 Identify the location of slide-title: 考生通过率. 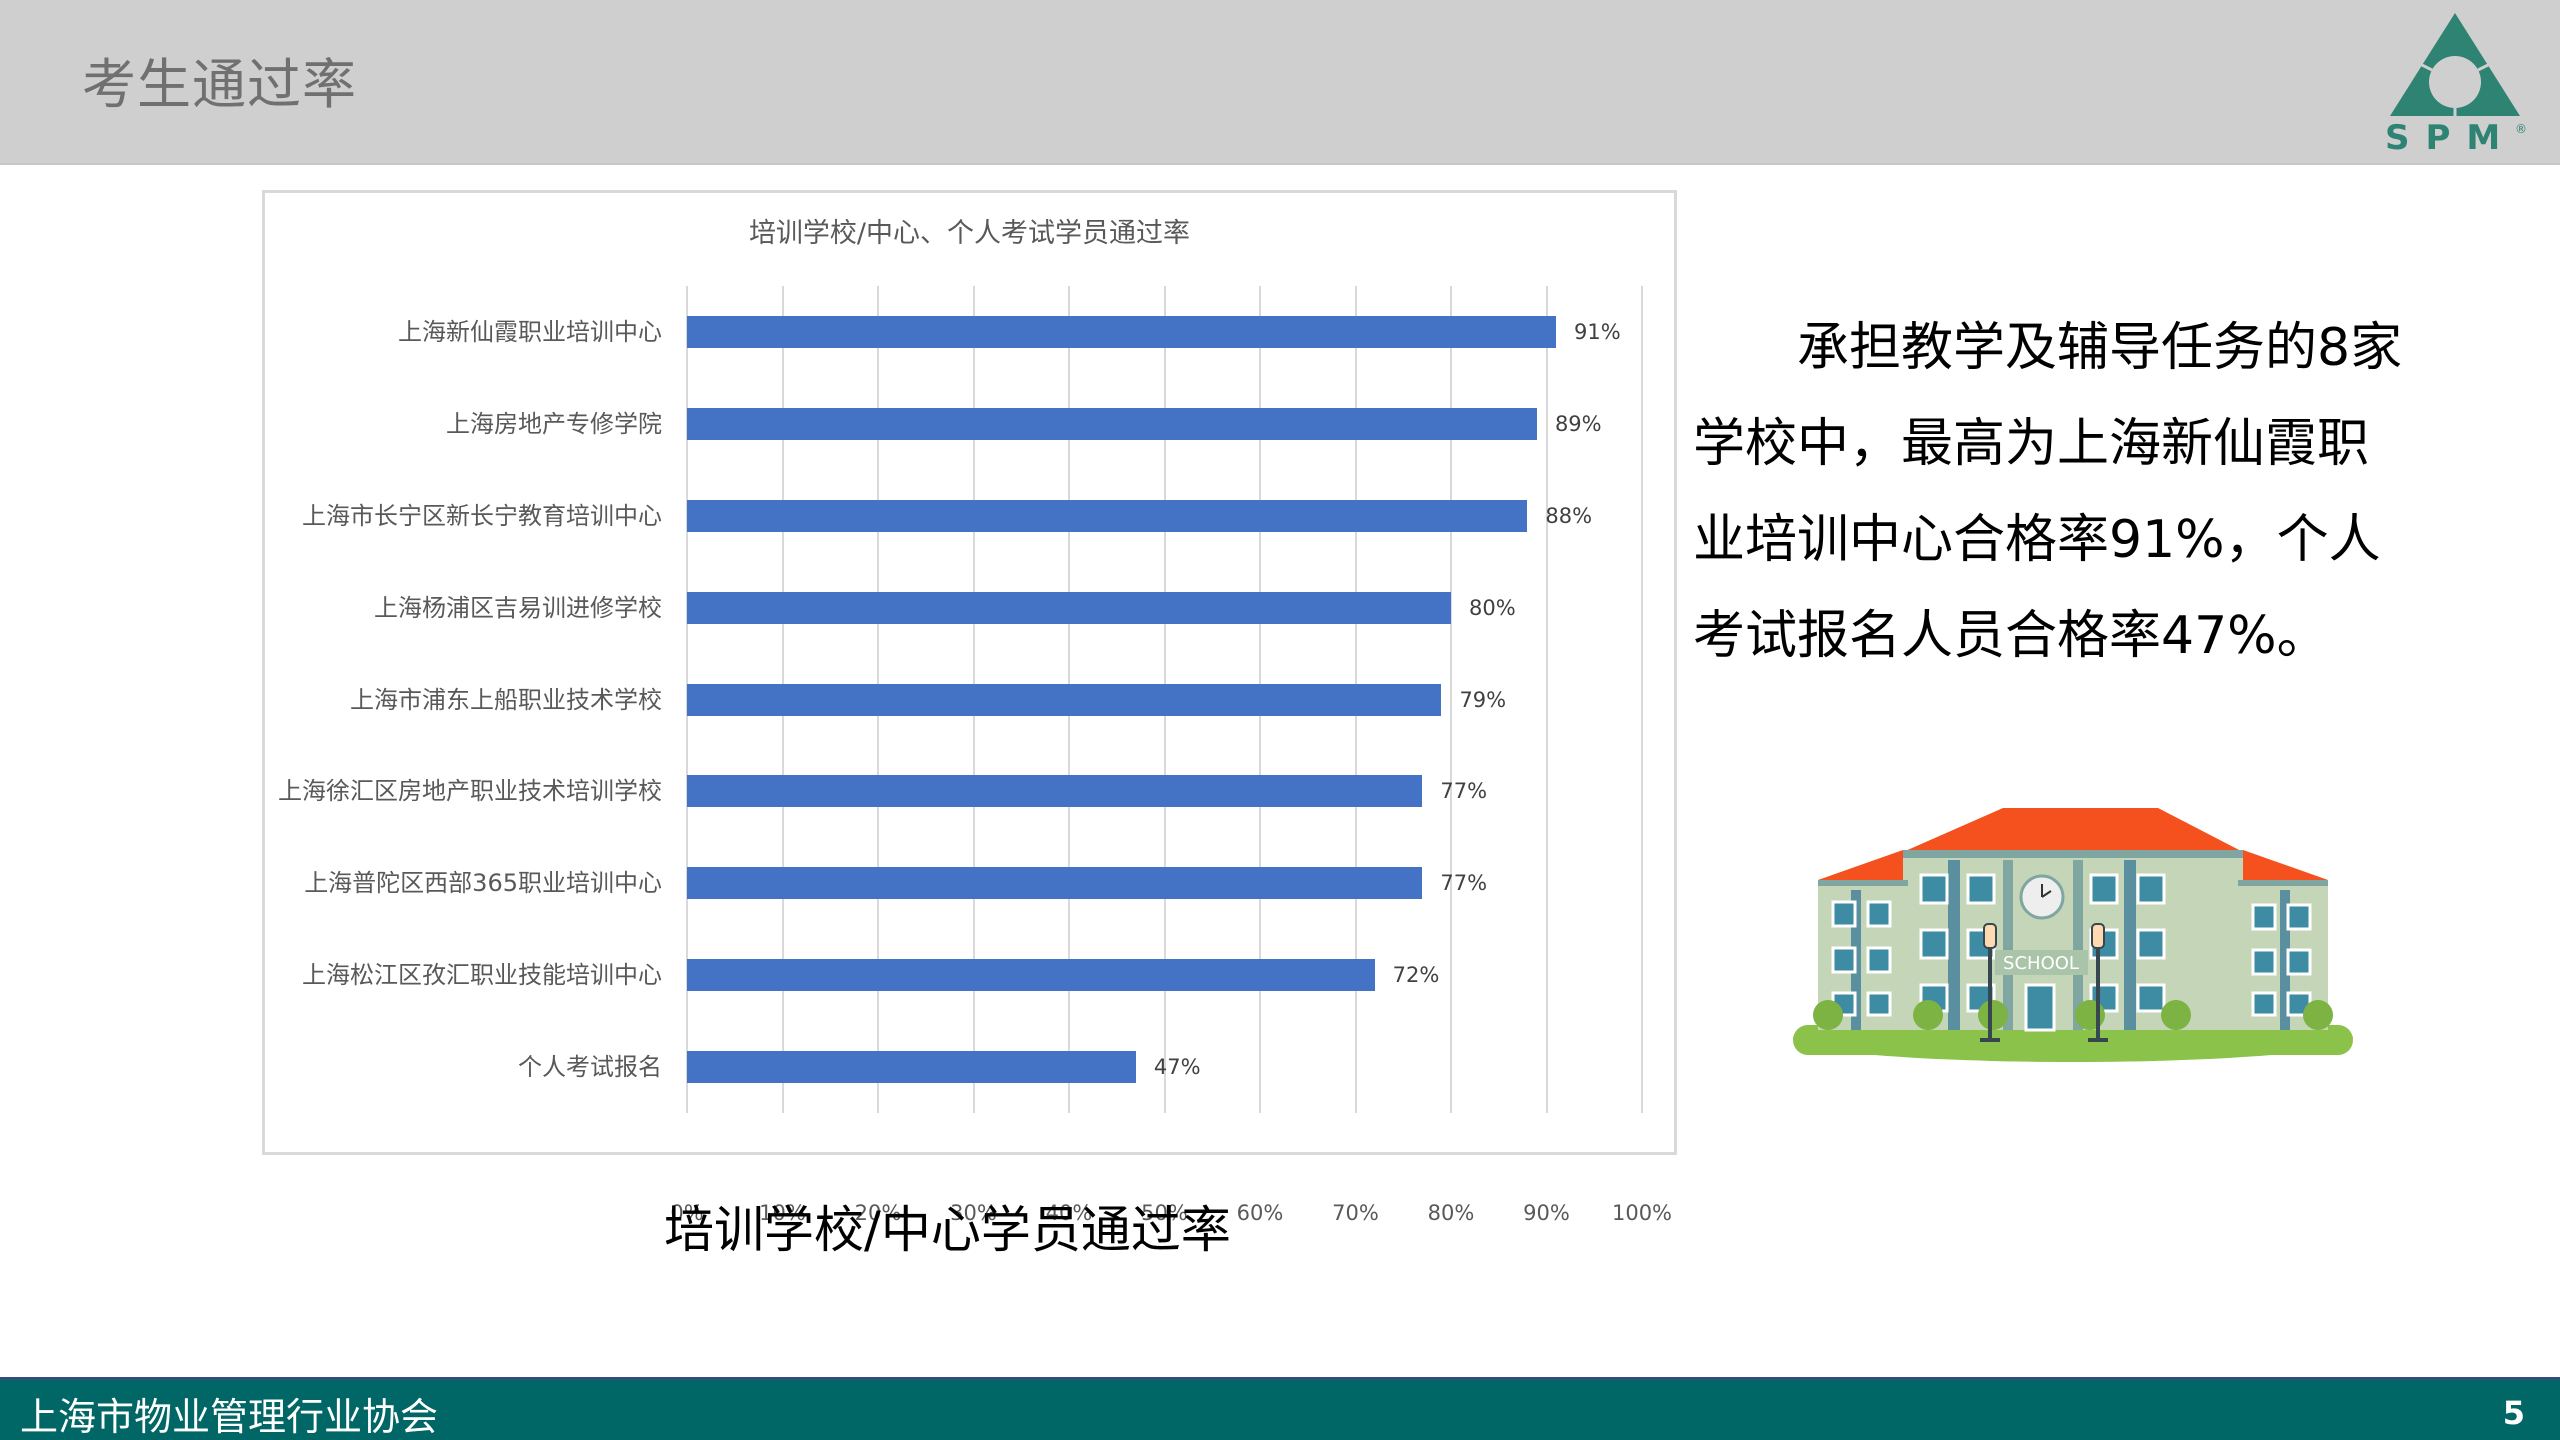
(219, 84).